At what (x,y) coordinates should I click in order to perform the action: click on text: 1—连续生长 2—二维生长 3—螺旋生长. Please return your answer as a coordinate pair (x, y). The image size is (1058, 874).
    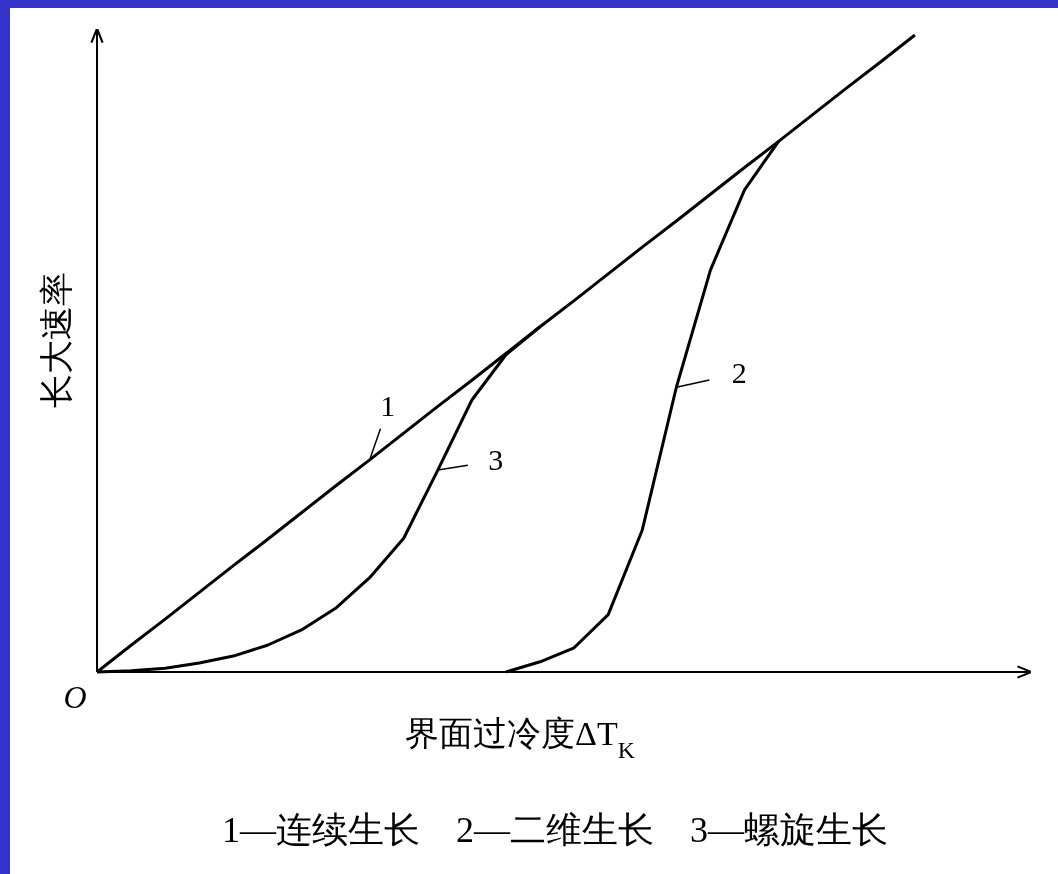
    Looking at the image, I should click on (555, 830).